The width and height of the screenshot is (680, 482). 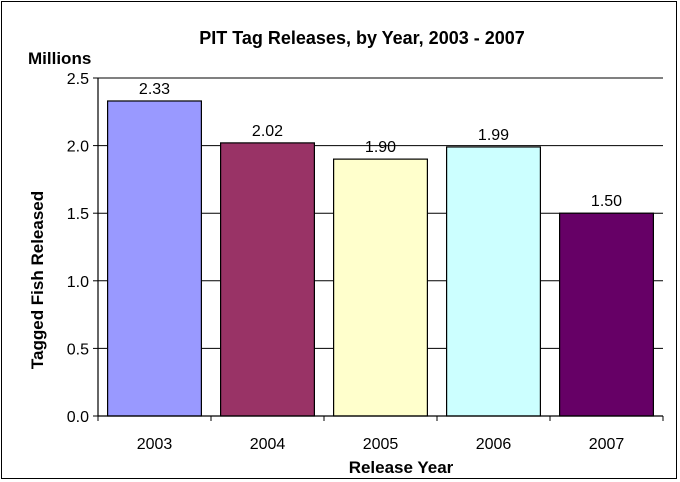 I want to click on bar-2004, so click(x=267, y=279).